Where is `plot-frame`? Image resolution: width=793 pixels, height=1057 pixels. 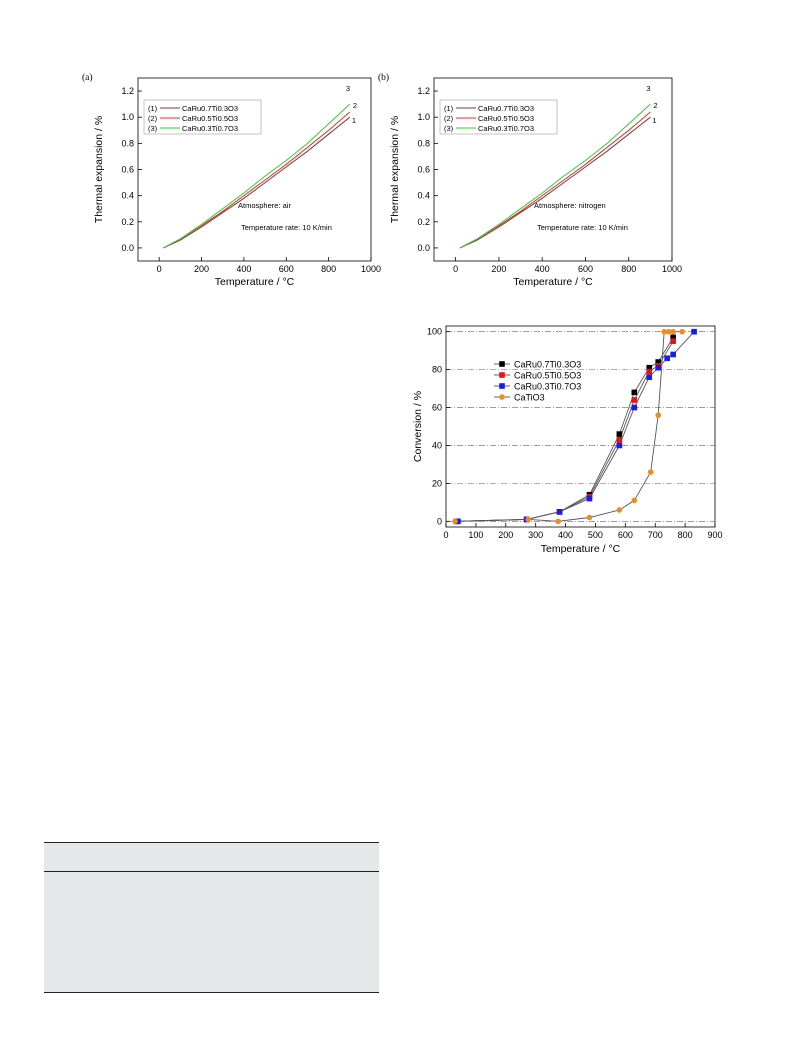 plot-frame is located at coordinates (580, 426).